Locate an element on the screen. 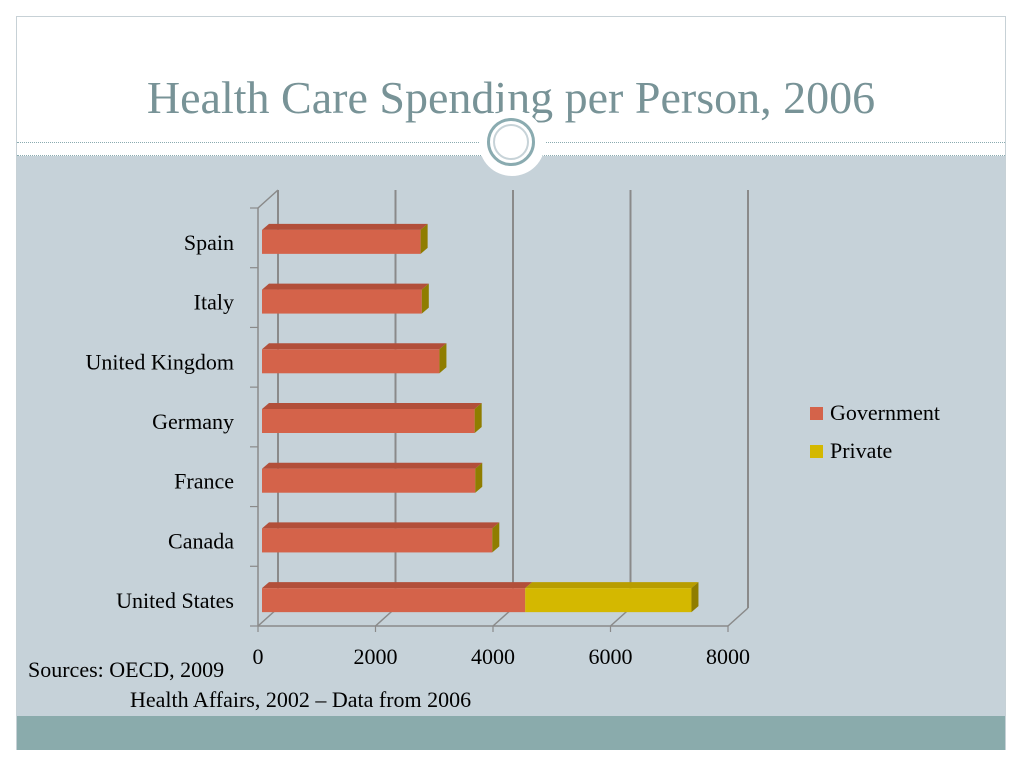  legend-label-government: Government is located at coordinates (885, 412).